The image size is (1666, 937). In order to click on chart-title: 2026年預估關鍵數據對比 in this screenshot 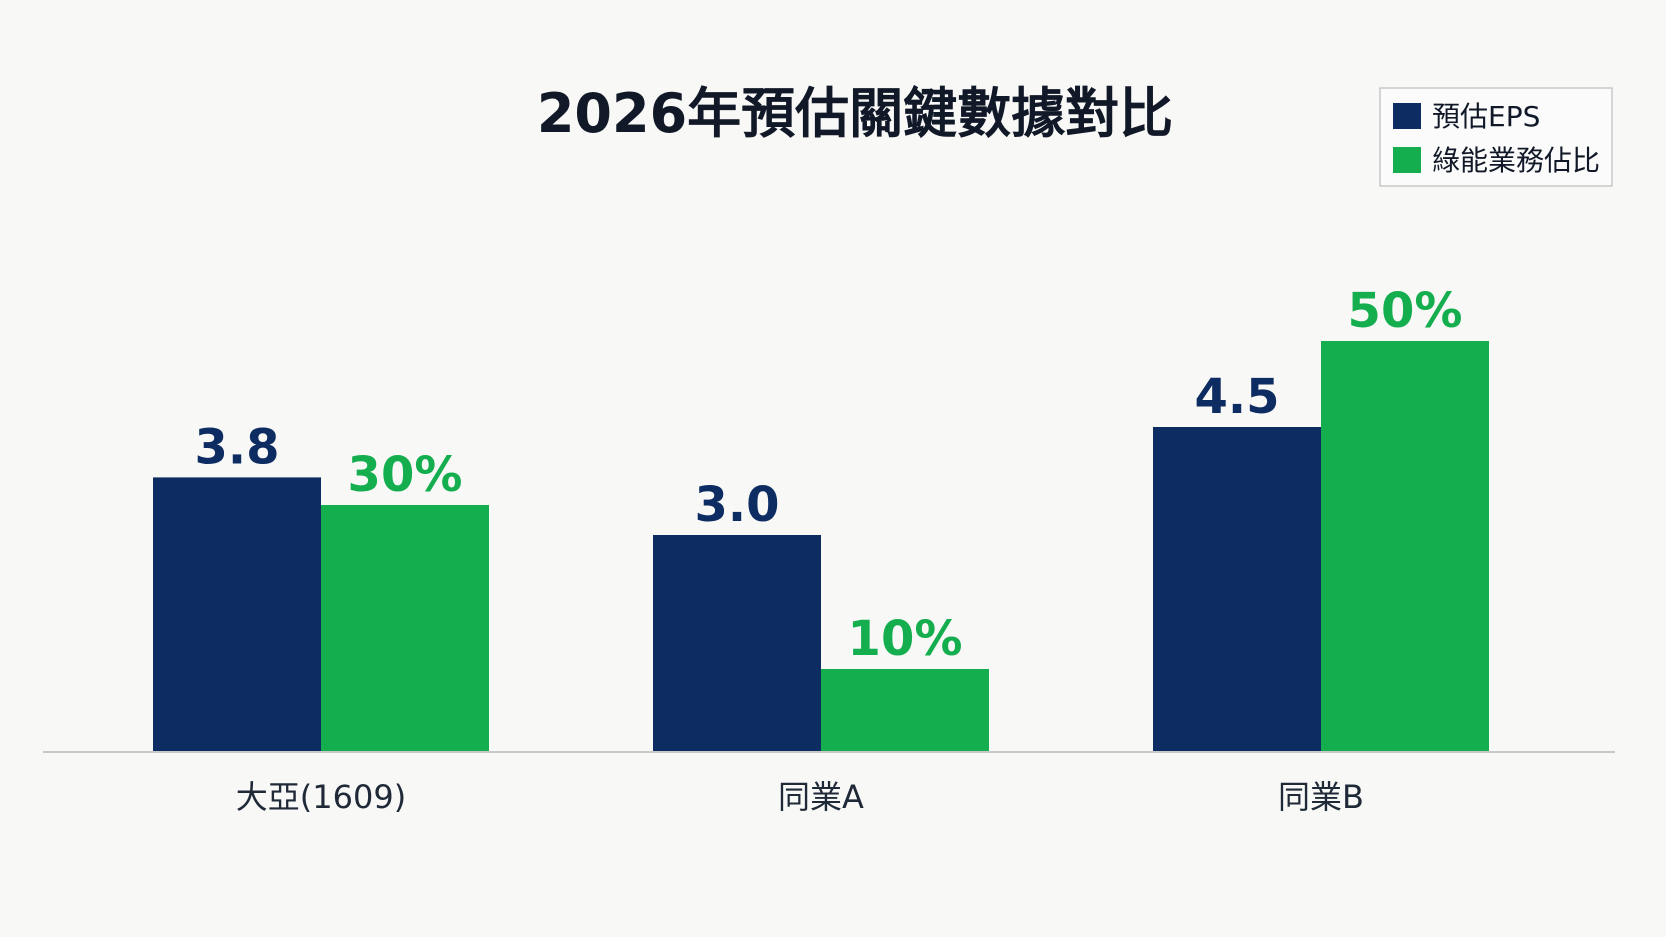, I will do `click(855, 113)`.